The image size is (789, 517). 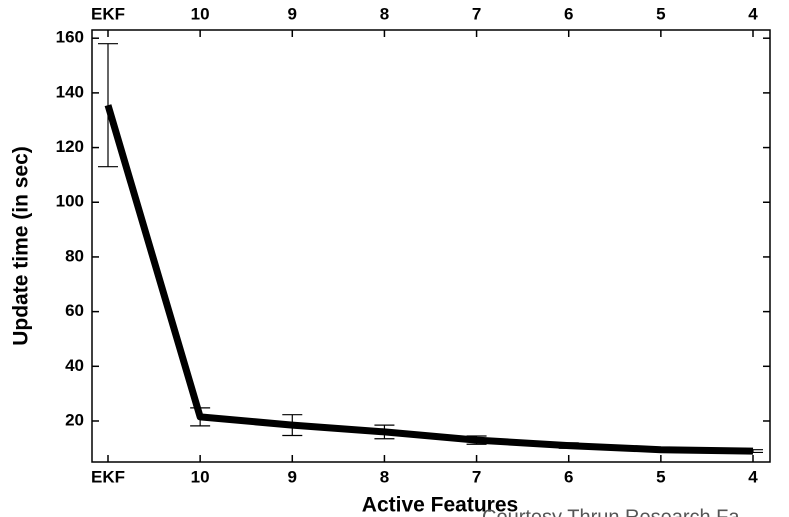 What do you see at coordinates (70, 201) in the screenshot?
I see `y-tick-label: 100` at bounding box center [70, 201].